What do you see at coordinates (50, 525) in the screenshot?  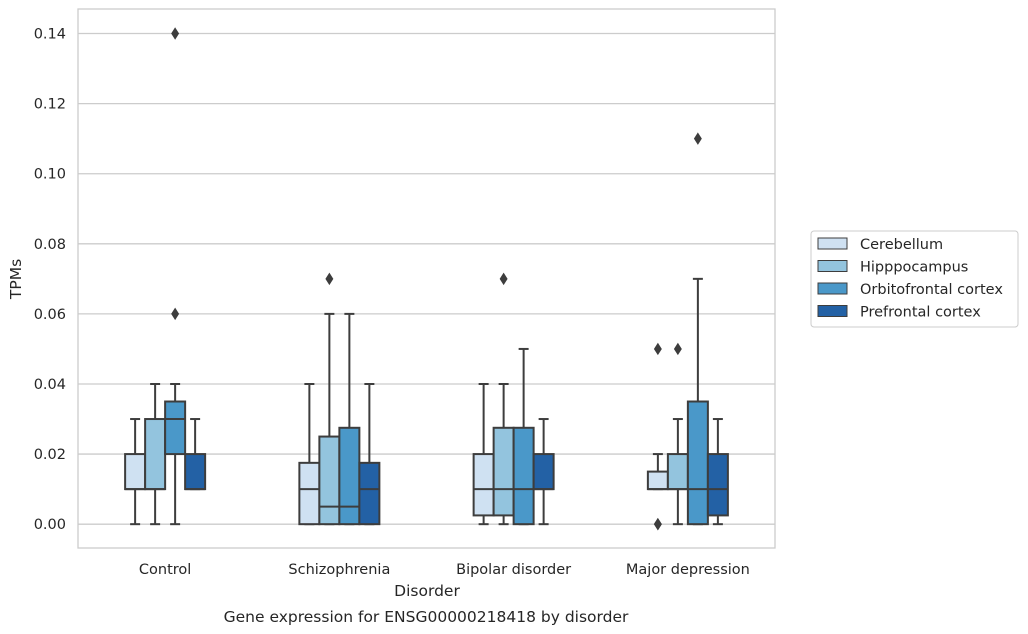 I see `y-tick-label: 0.00` at bounding box center [50, 525].